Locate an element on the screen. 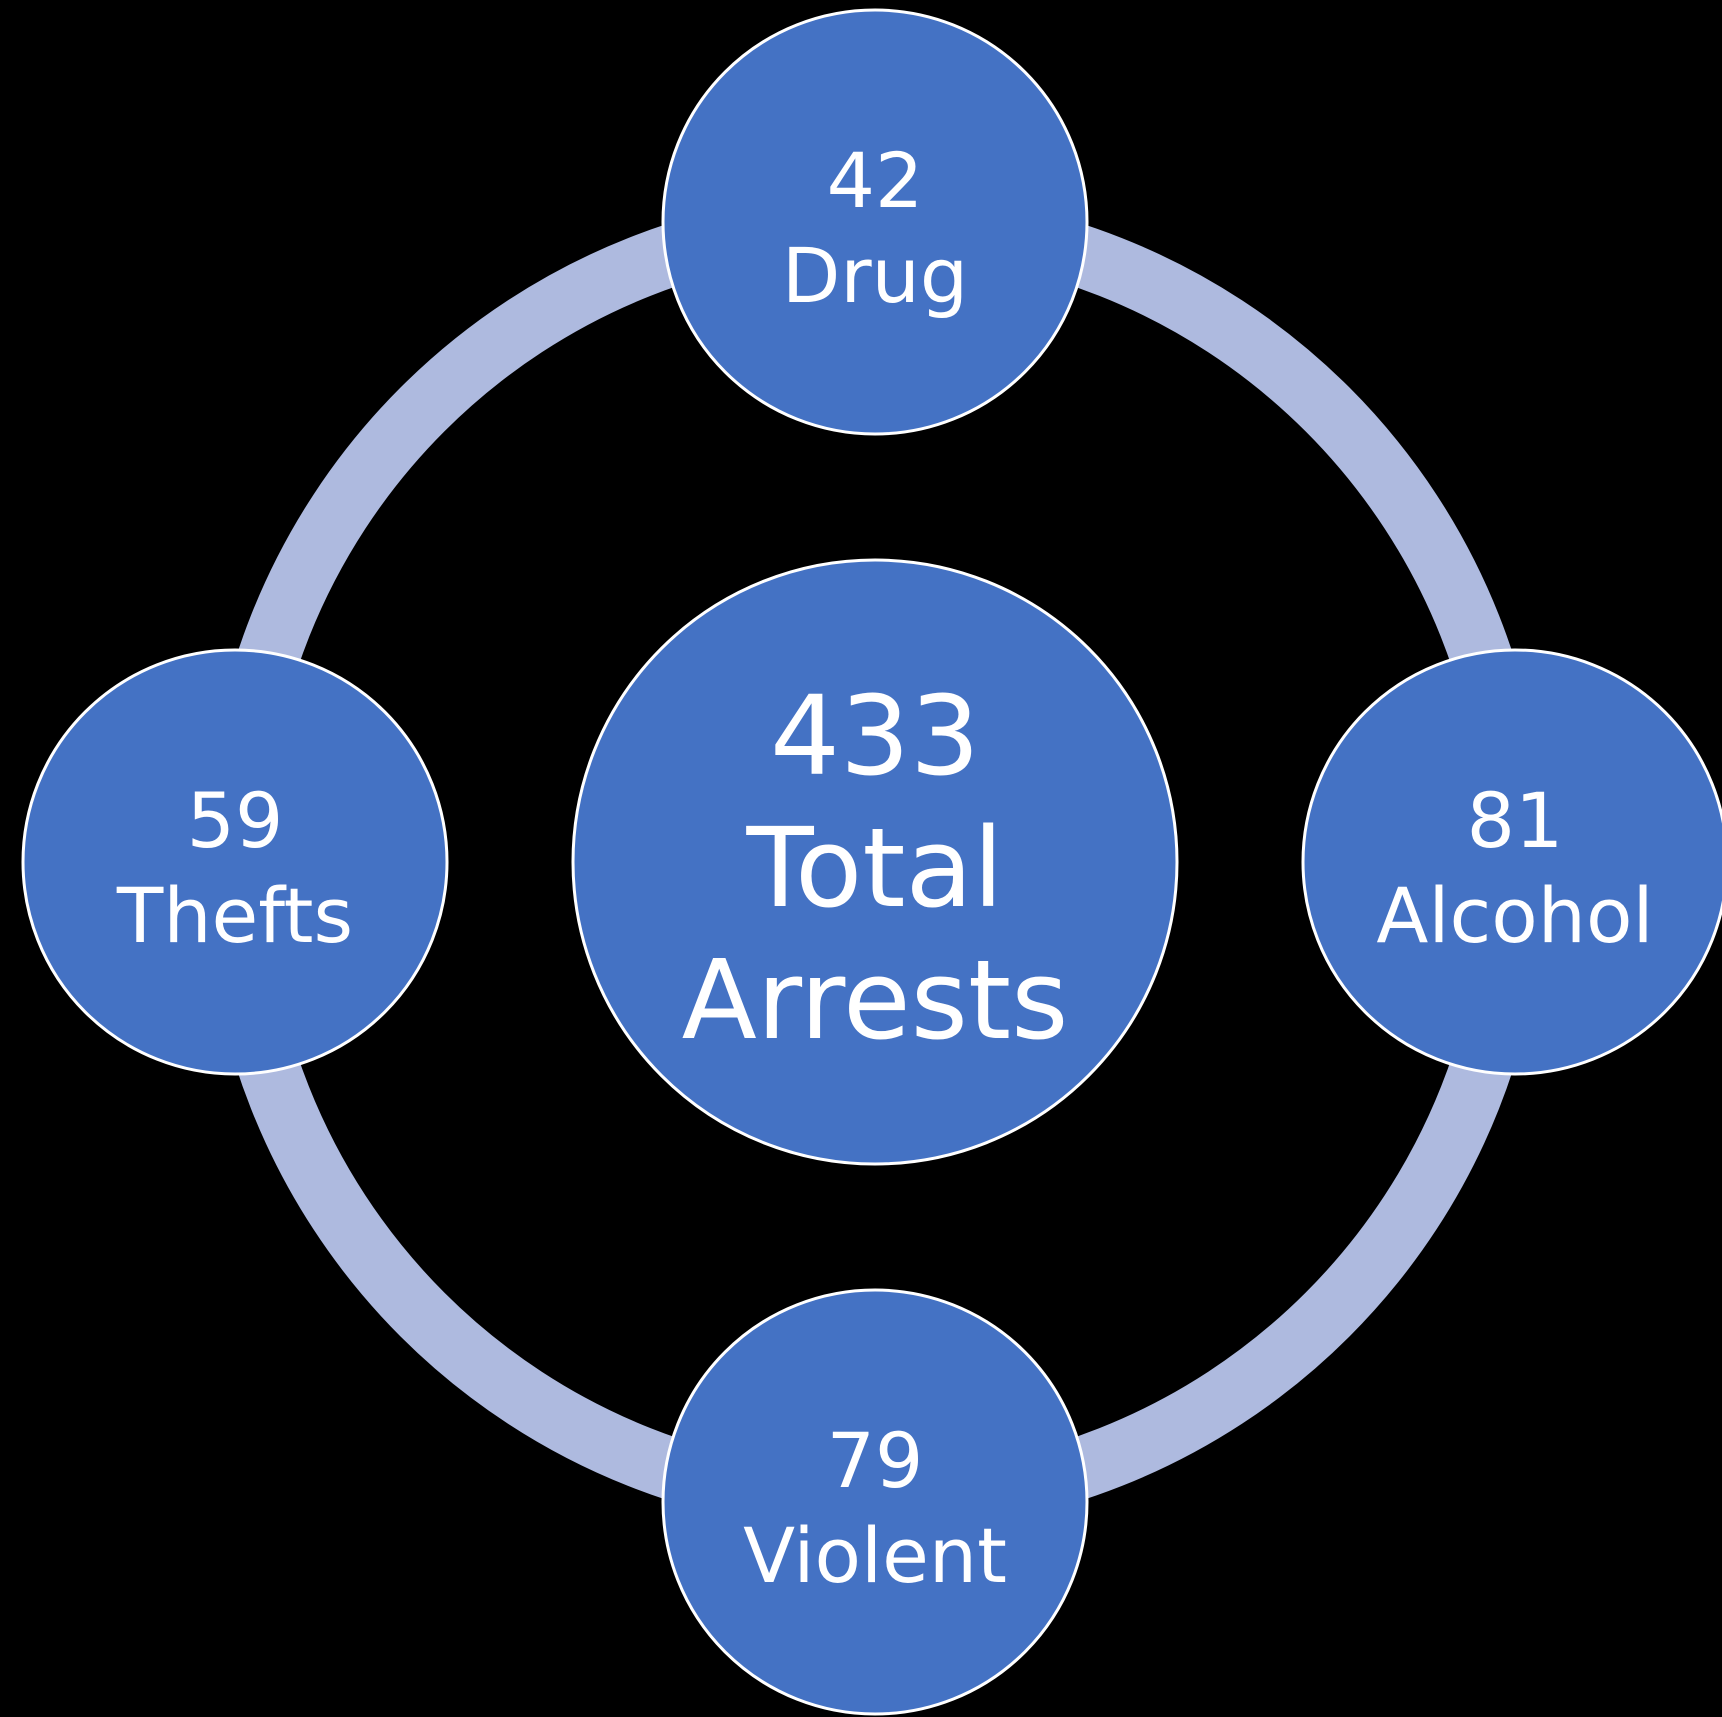 The image size is (1722, 1717). node-number: 81 is located at coordinates (1515, 820).